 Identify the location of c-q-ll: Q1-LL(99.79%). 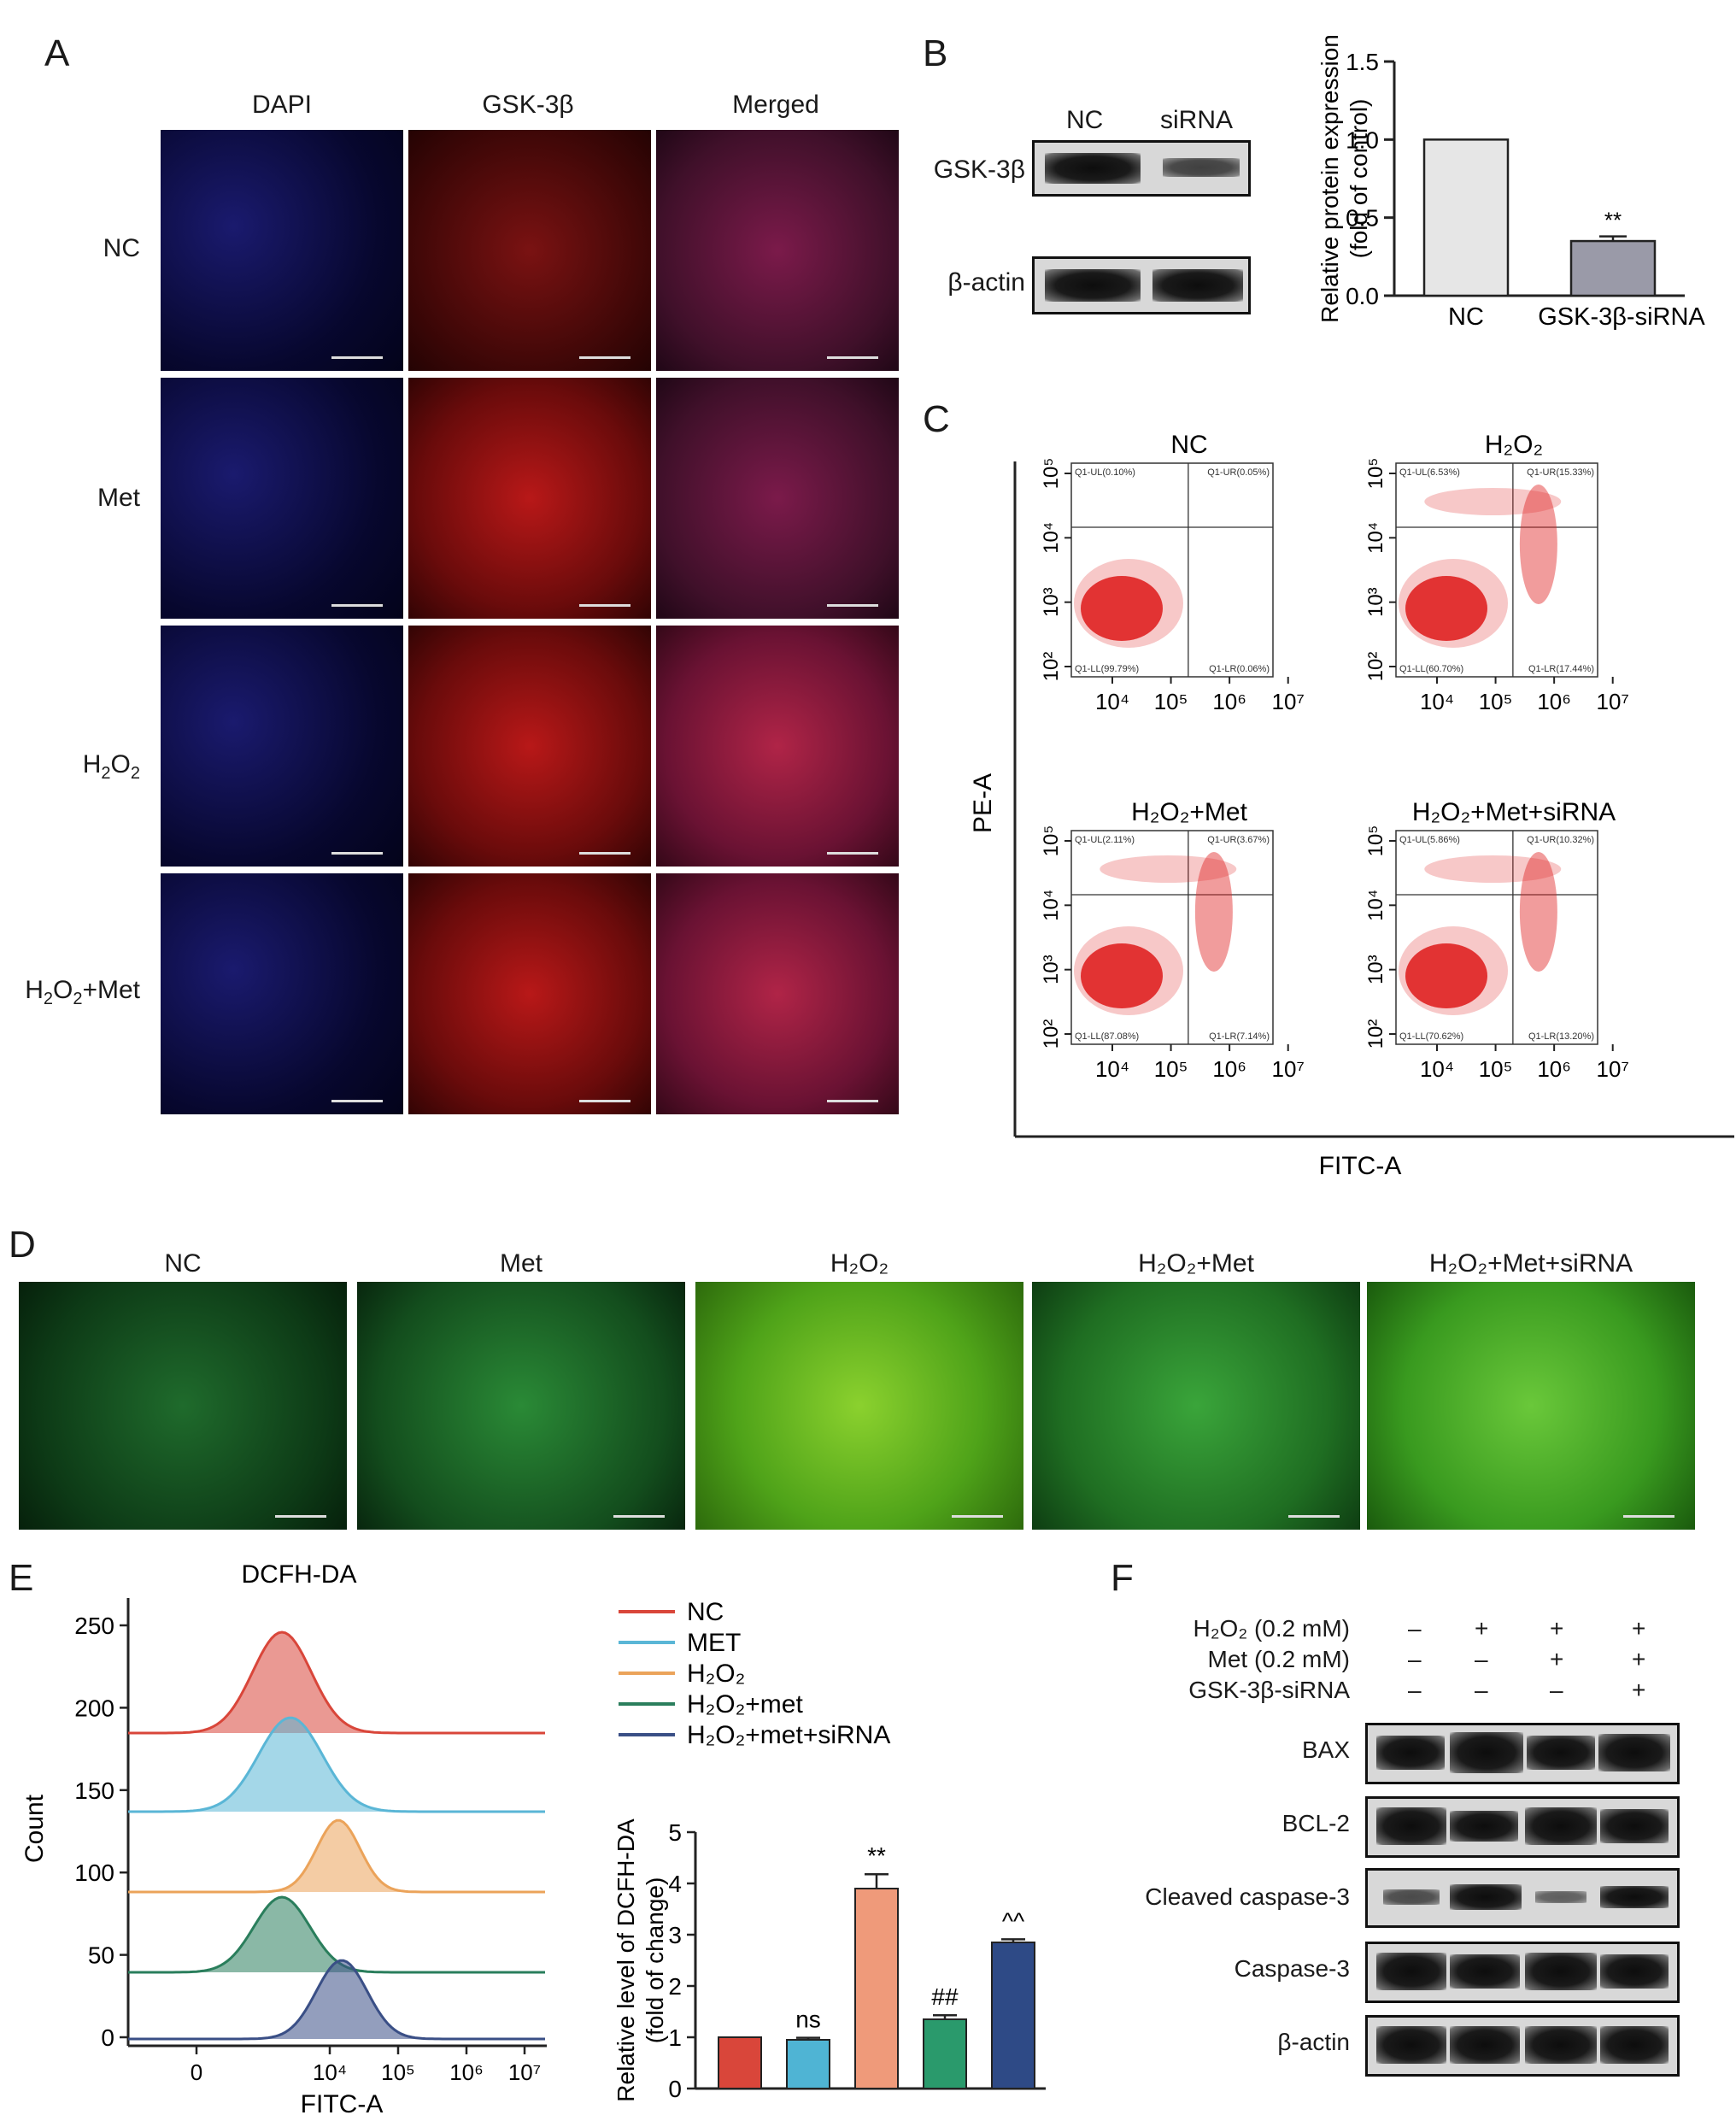
(1107, 669).